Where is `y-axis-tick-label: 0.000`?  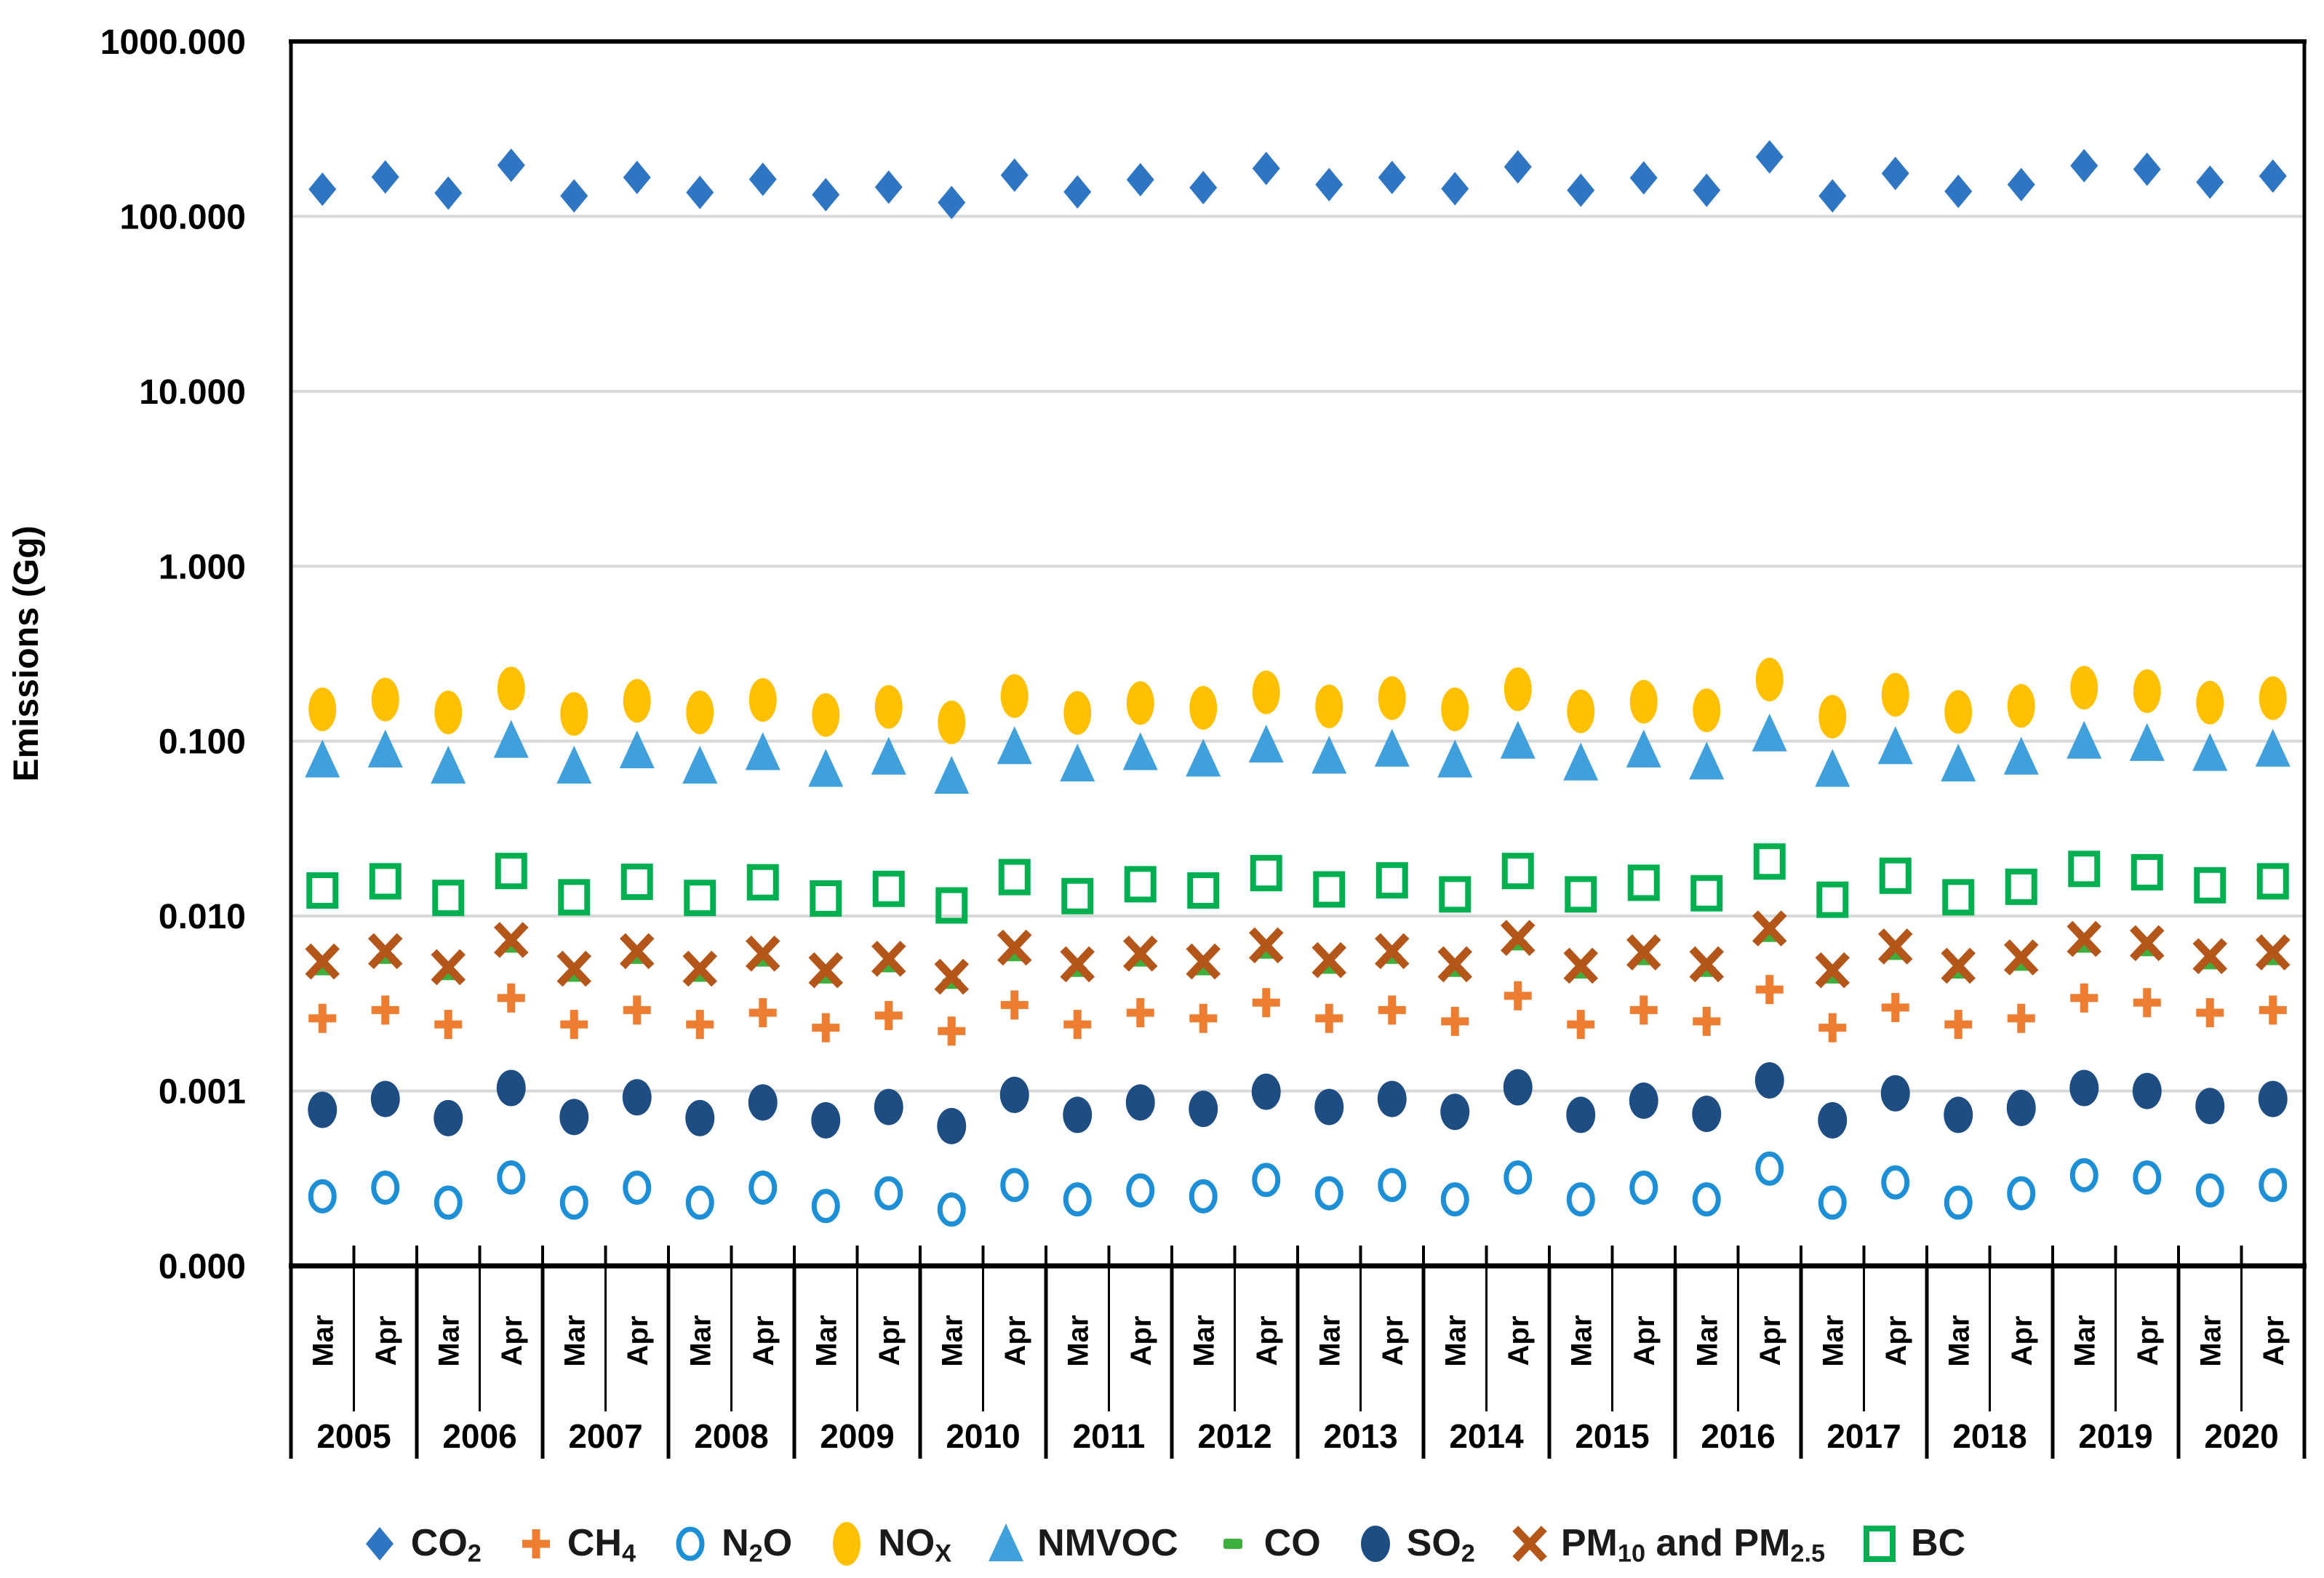
y-axis-tick-label: 0.000 is located at coordinates (202, 1267).